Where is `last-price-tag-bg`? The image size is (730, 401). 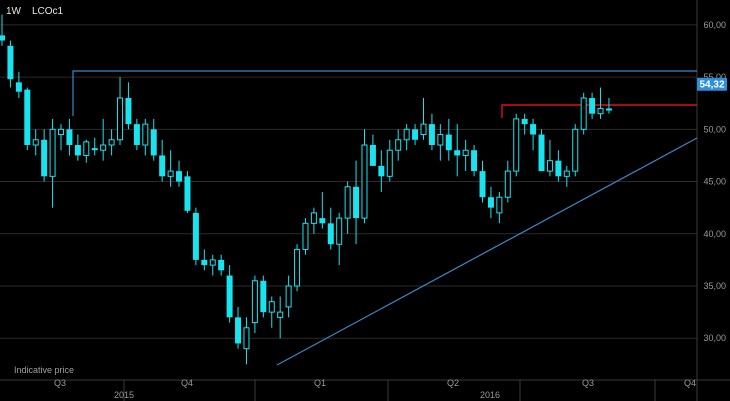 last-price-tag-bg is located at coordinates (712, 84).